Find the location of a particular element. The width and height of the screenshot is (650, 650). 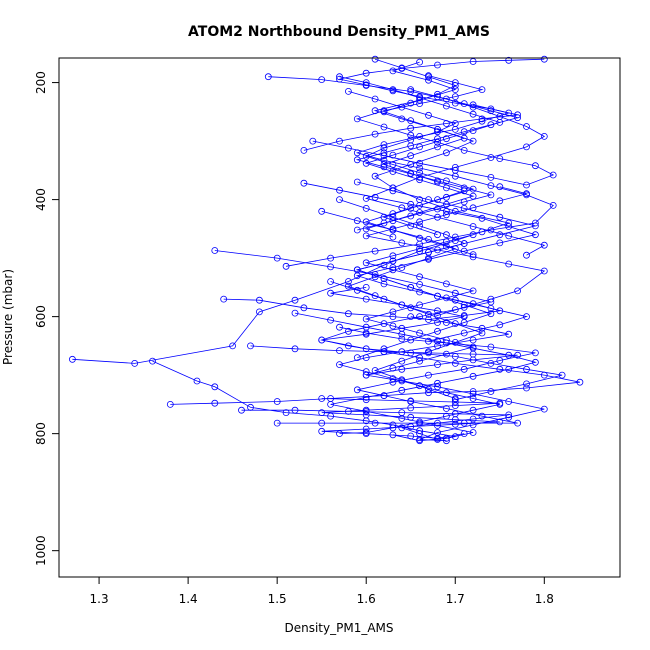

y-tick-label: 400 is located at coordinates (41, 199).